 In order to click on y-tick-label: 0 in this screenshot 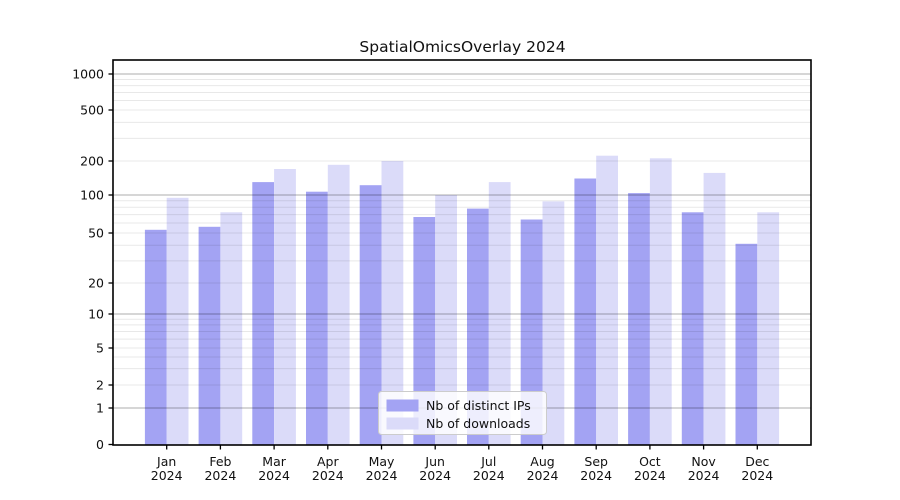, I will do `click(100, 444)`.